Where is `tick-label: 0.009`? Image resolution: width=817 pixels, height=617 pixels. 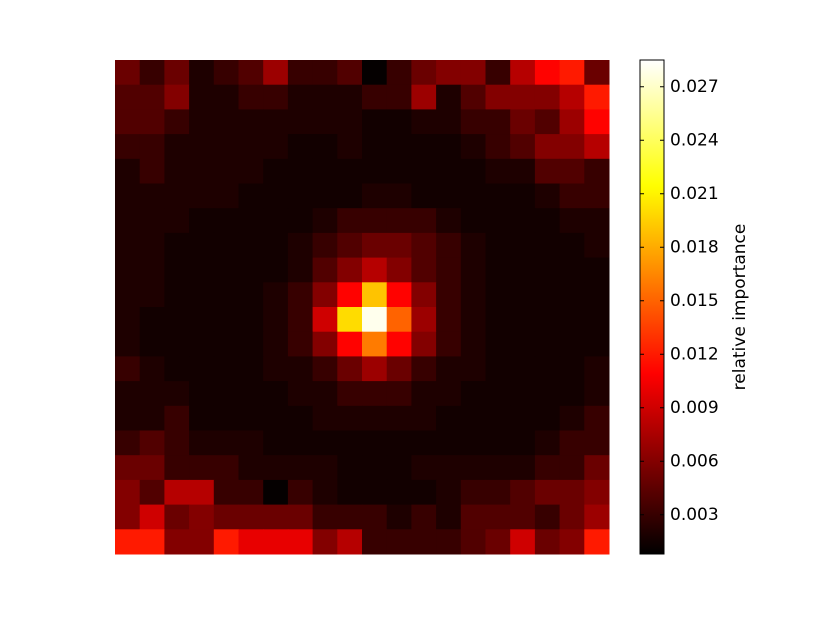 tick-label: 0.009 is located at coordinates (694, 408).